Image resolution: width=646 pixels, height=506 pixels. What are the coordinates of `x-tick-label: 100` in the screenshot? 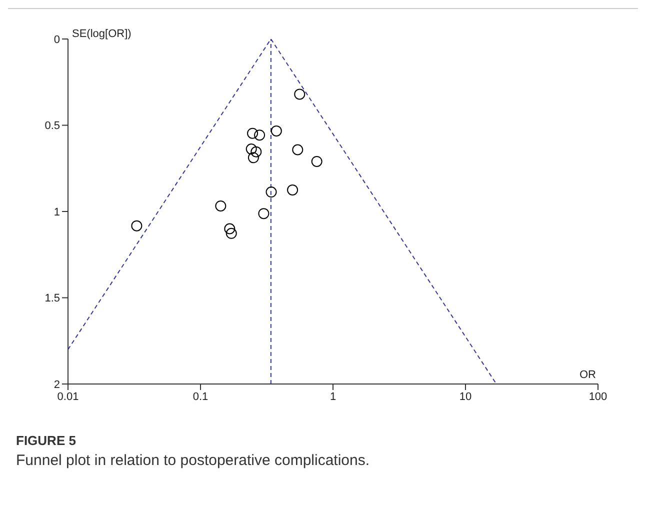 It's located at (598, 396).